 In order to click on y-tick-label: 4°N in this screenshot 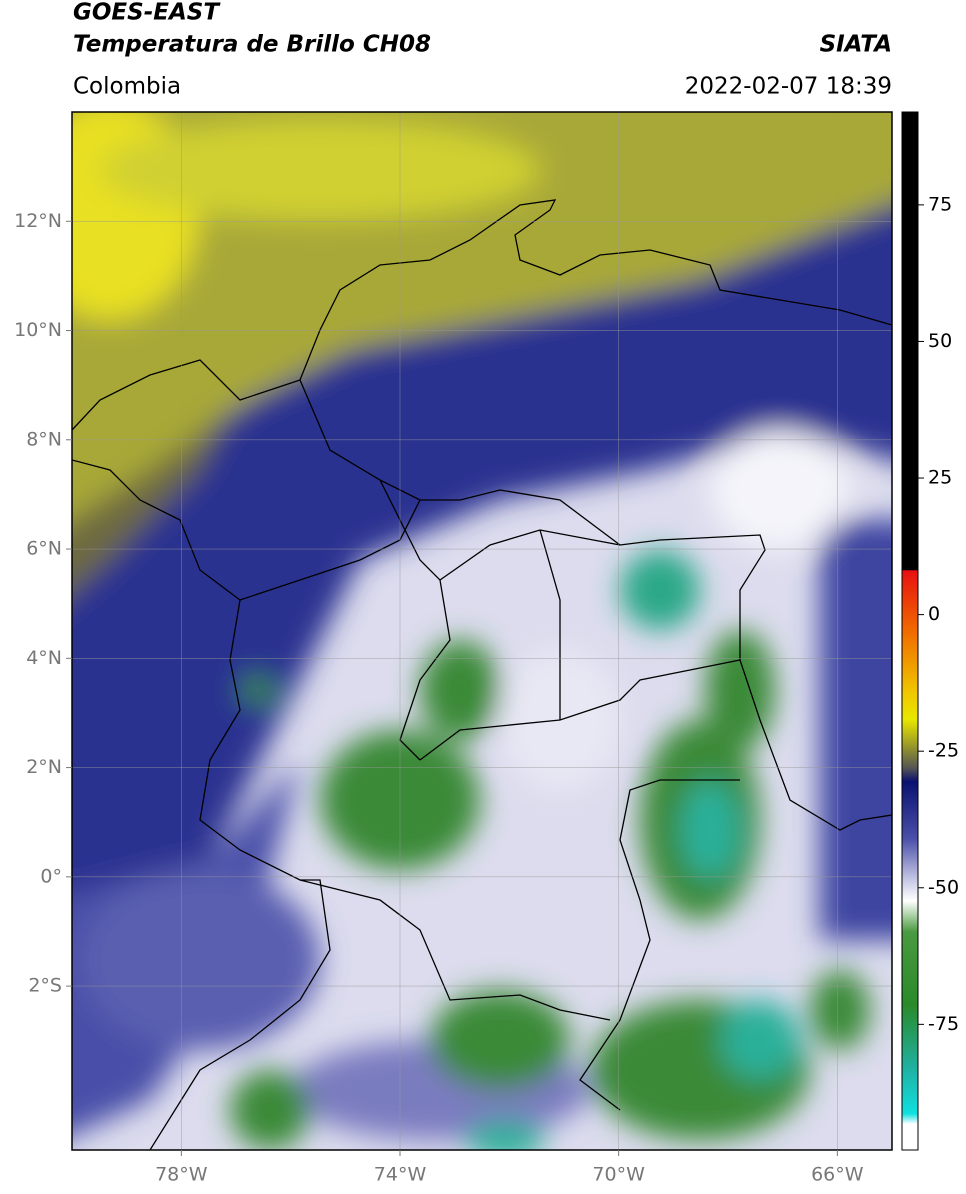, I will do `click(44, 658)`.